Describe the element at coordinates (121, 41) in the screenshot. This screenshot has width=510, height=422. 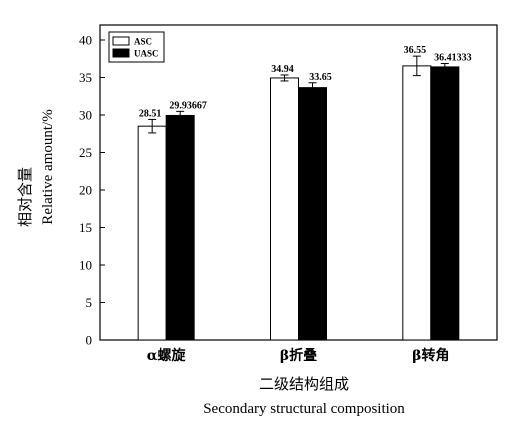
I see `legend-swatch-asc` at that location.